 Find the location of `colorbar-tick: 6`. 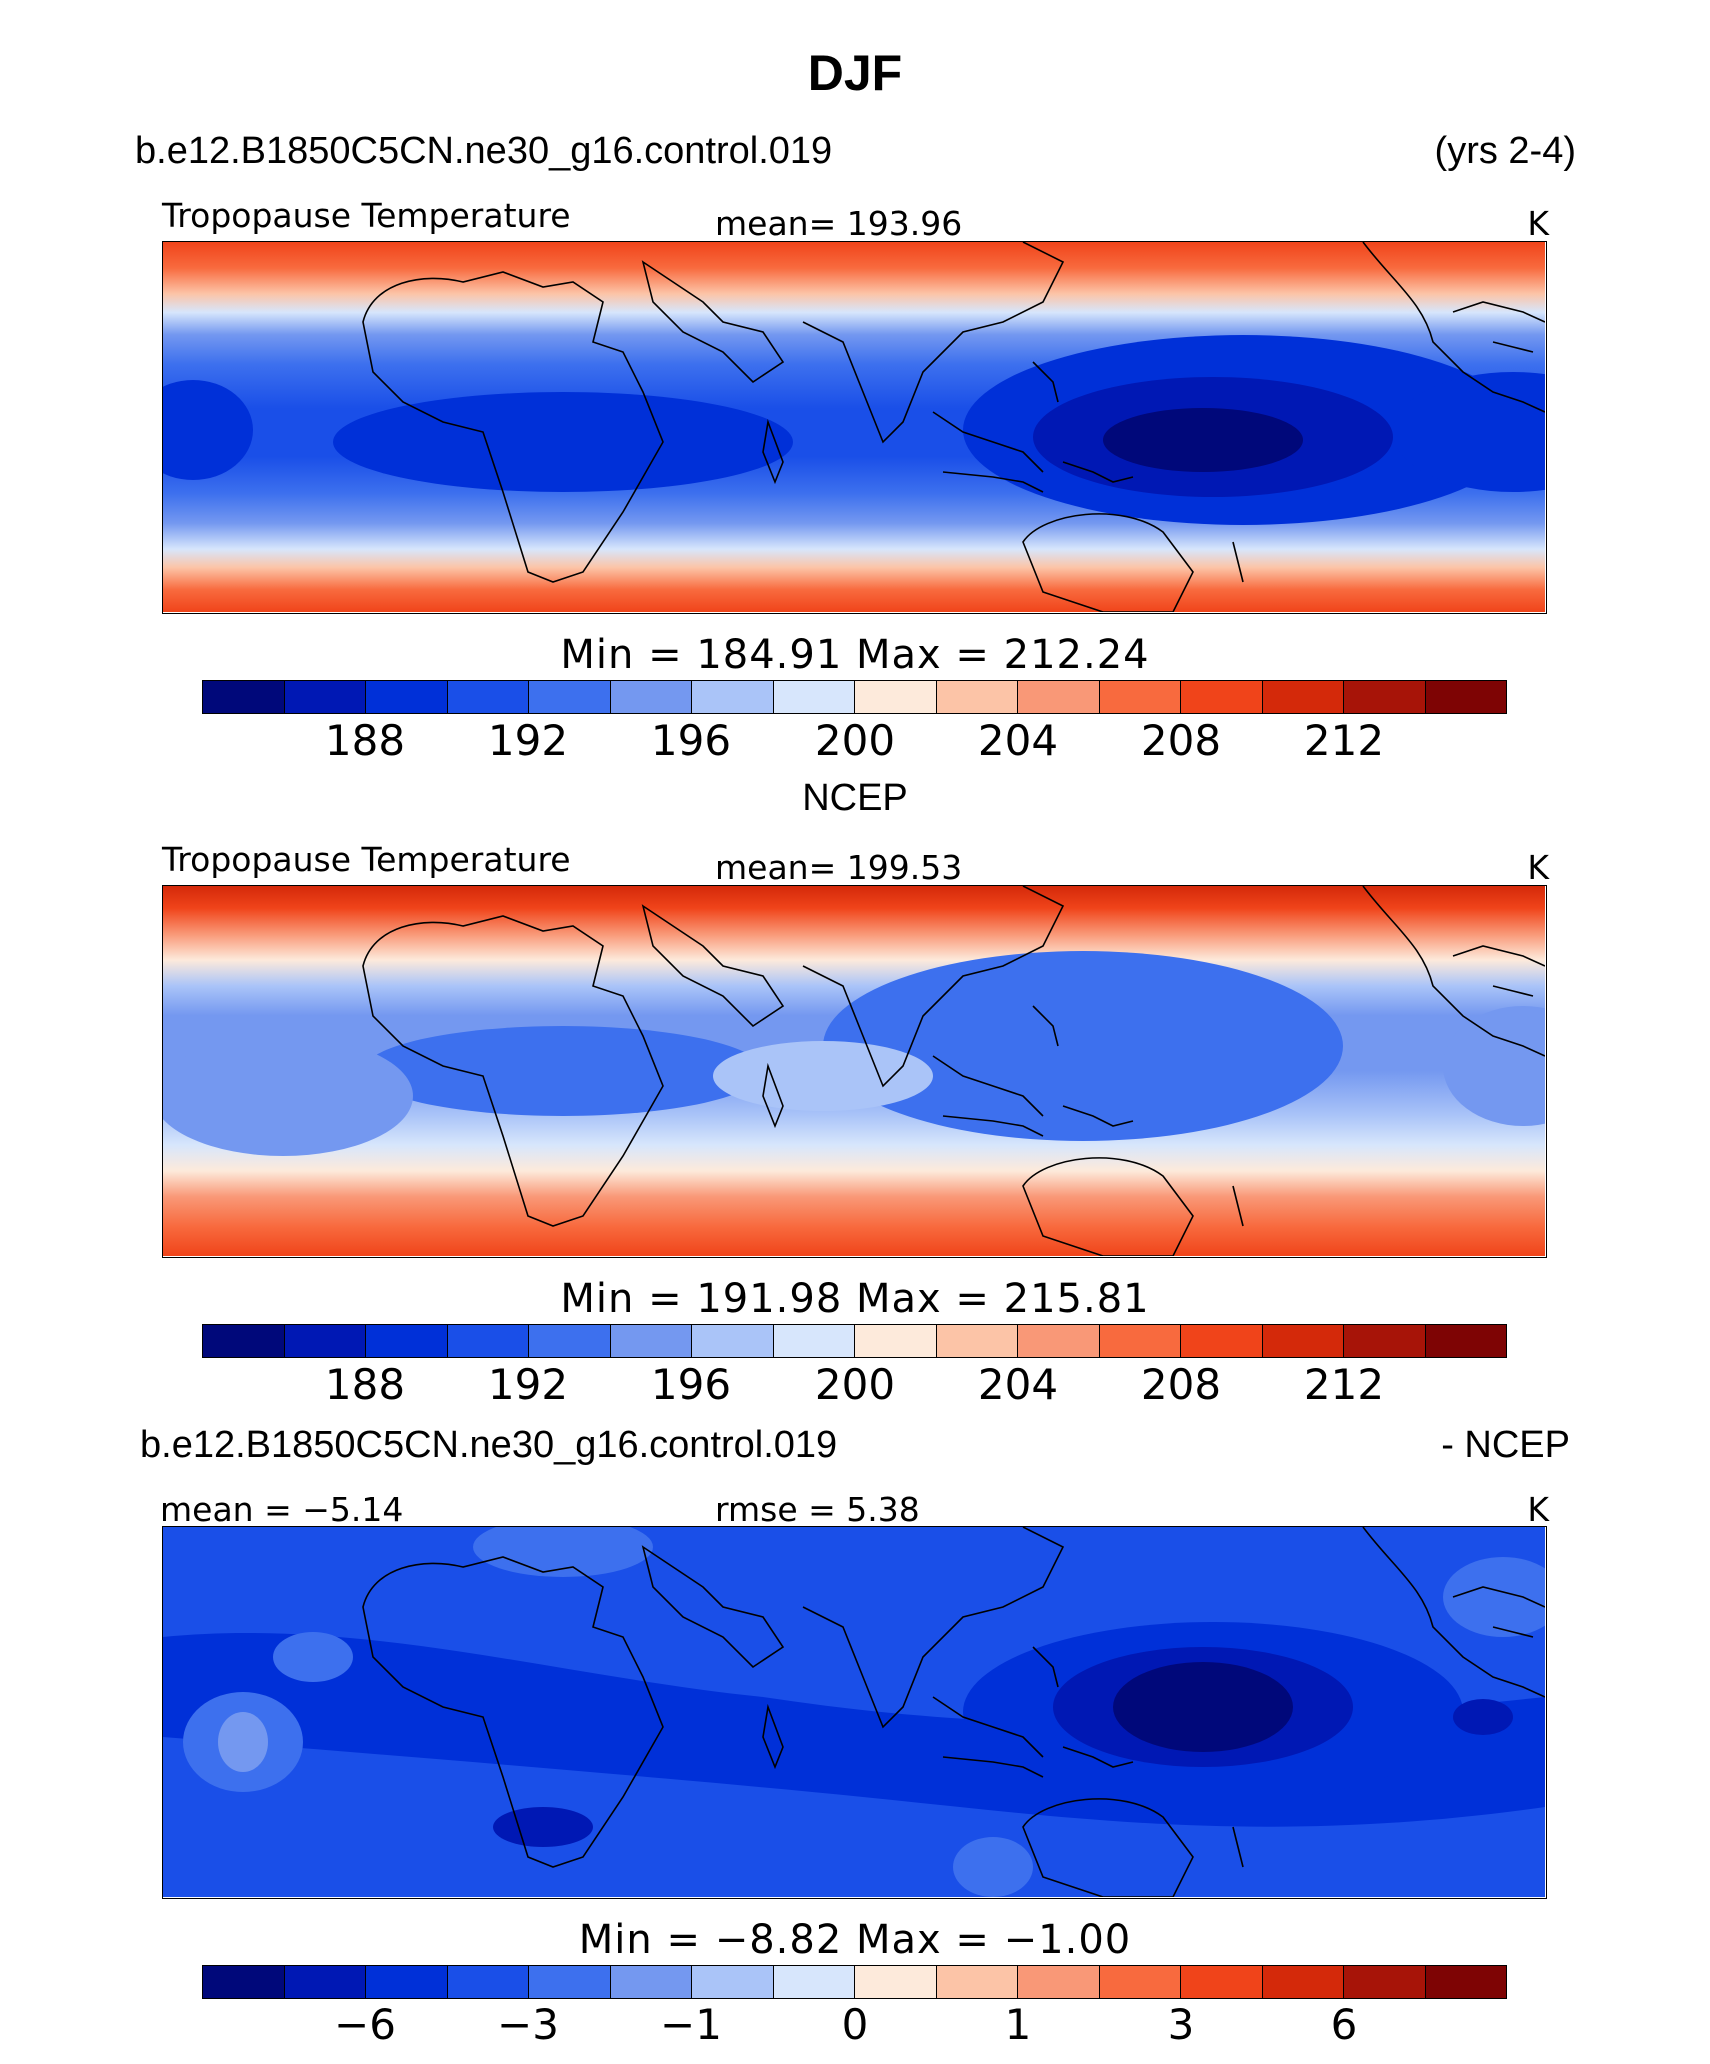

colorbar-tick: 6 is located at coordinates (1344, 2024).